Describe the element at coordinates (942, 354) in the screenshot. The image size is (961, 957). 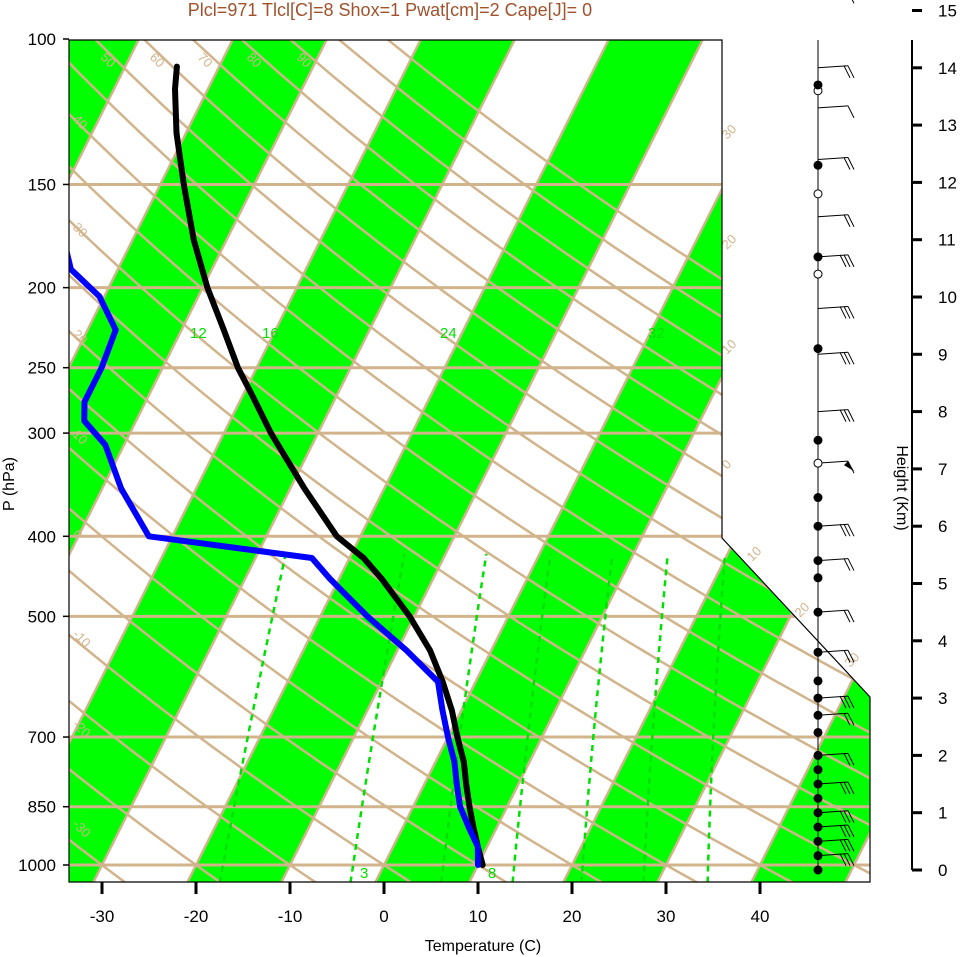
I see `height-tick-label: 9` at that location.